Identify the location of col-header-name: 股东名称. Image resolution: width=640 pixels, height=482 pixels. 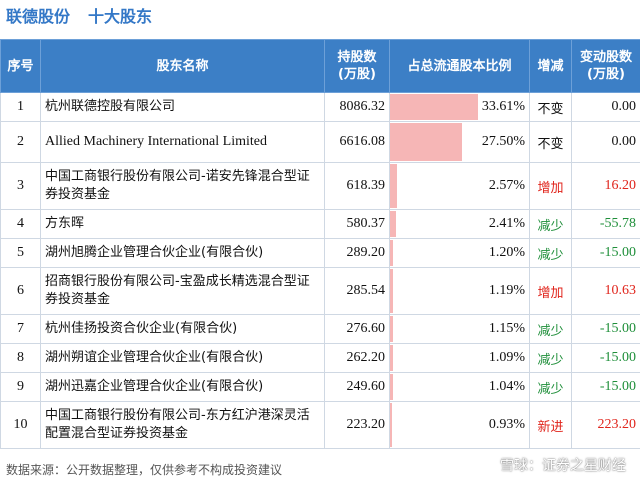
(182, 66).